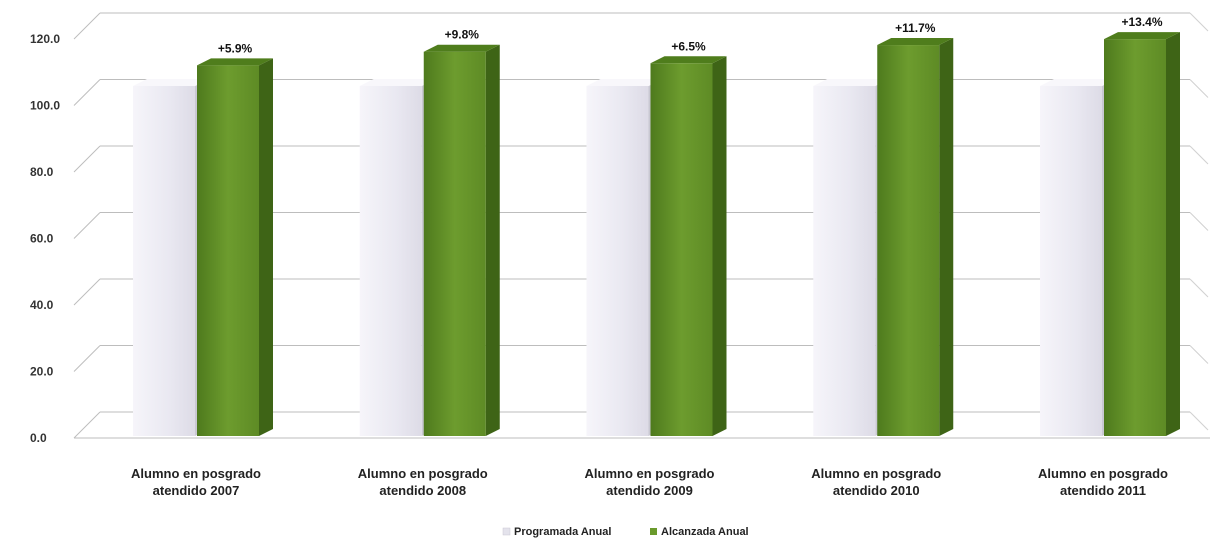 The image size is (1210, 544). I want to click on x-category-label: atendido 2011, so click(1103, 490).